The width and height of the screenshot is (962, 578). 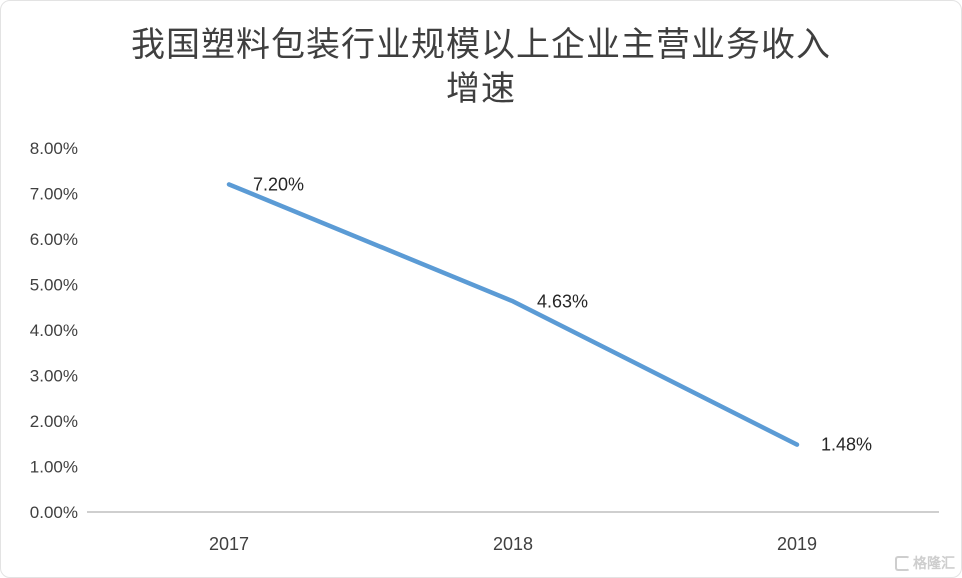 I want to click on gelonghui-logo-icon, so click(x=902, y=563).